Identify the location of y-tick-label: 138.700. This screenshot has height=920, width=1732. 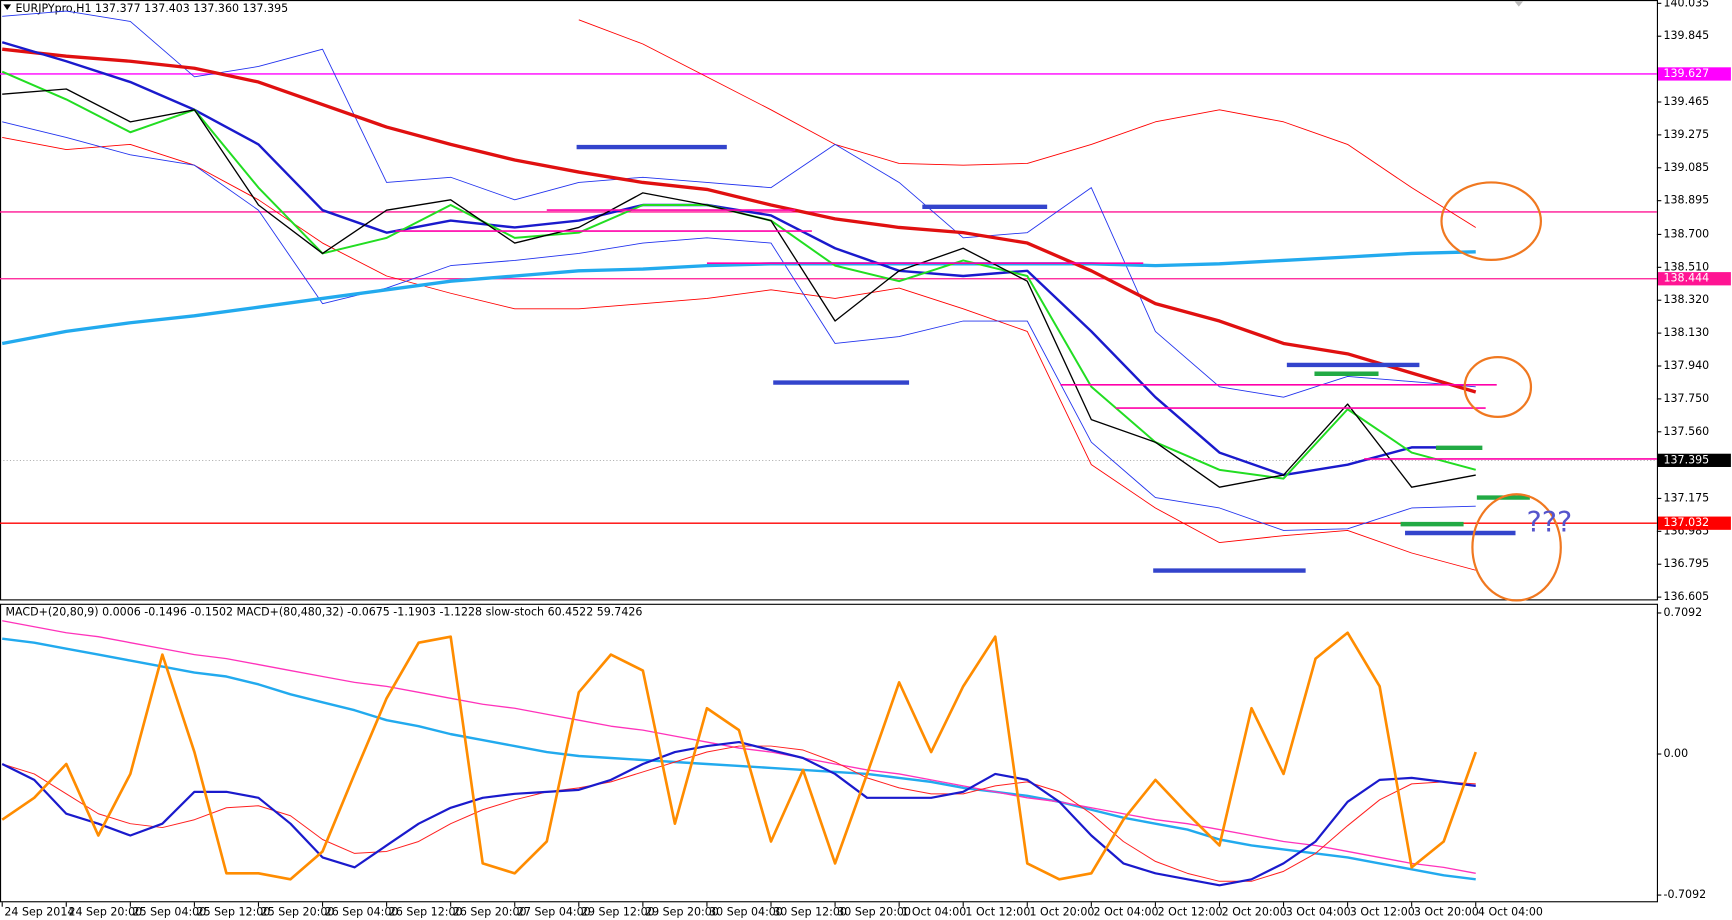
(1687, 233).